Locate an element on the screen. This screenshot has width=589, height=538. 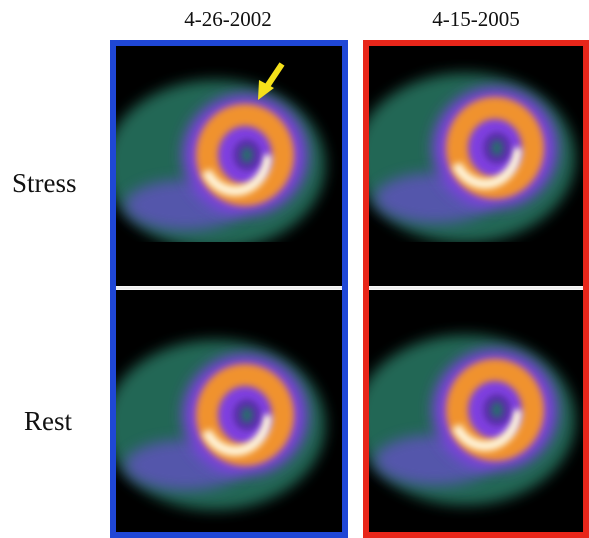
row-label: Rest is located at coordinates (48, 421).